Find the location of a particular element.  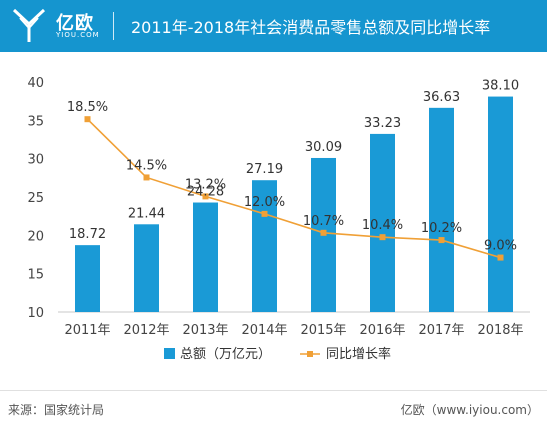

legend-bar-label: 总额（万亿元） is located at coordinates (225, 354).